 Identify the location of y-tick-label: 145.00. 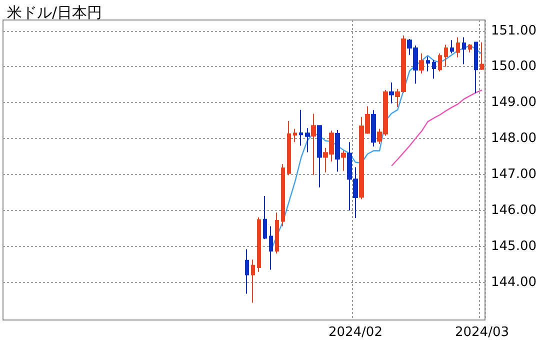
(513, 246).